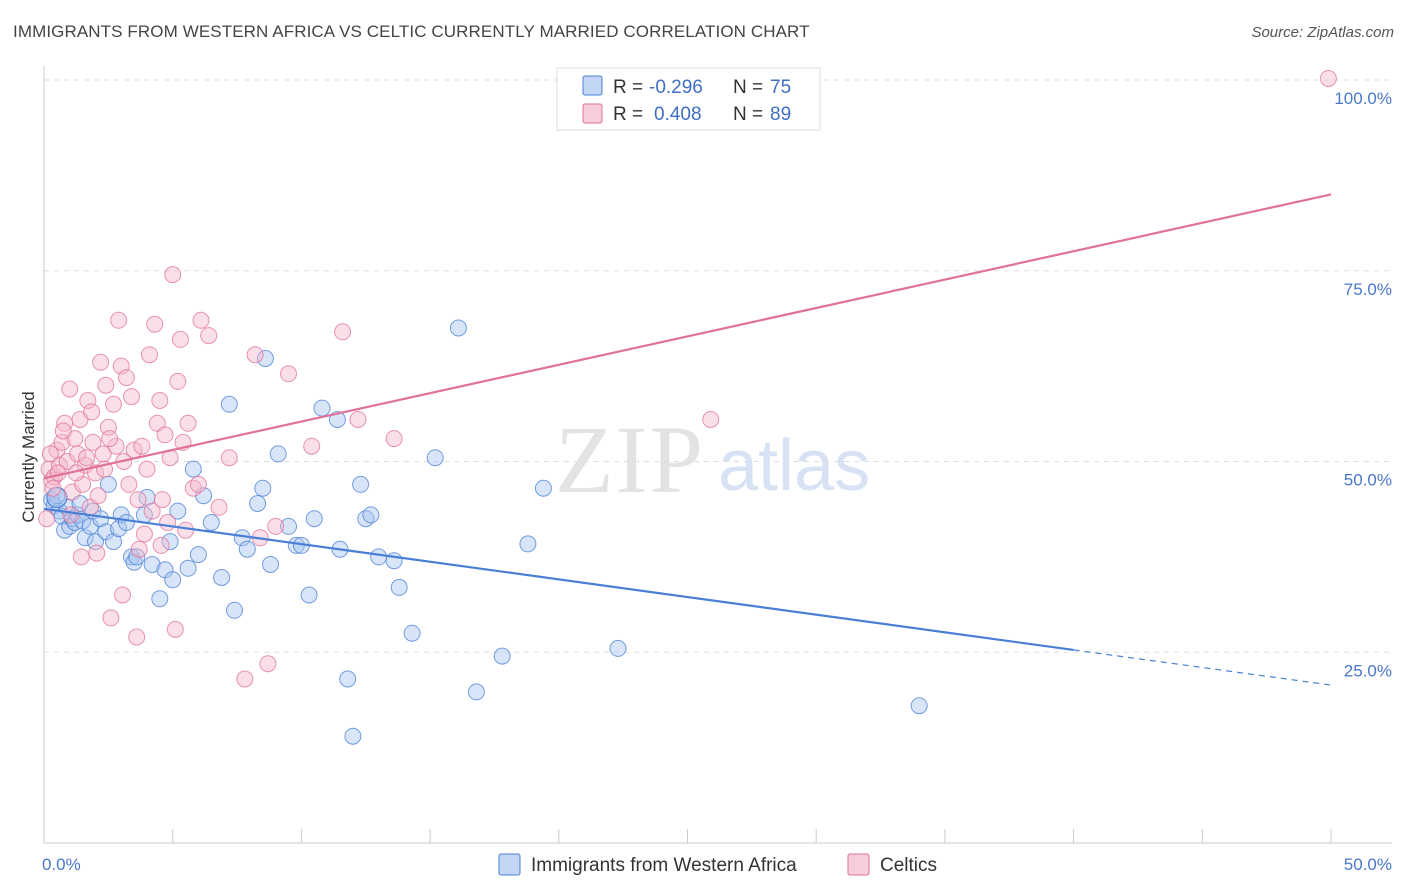 The image size is (1406, 892). I want to click on legend-n-label-blue: N =, so click(748, 87).